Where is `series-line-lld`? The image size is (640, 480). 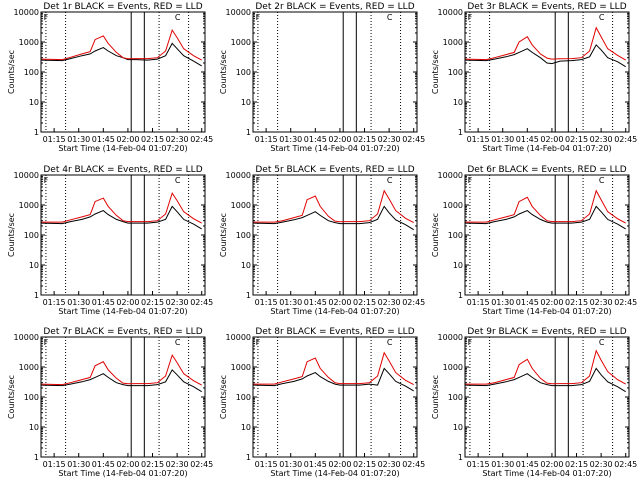 series-line-lld is located at coordinates (545, 367).